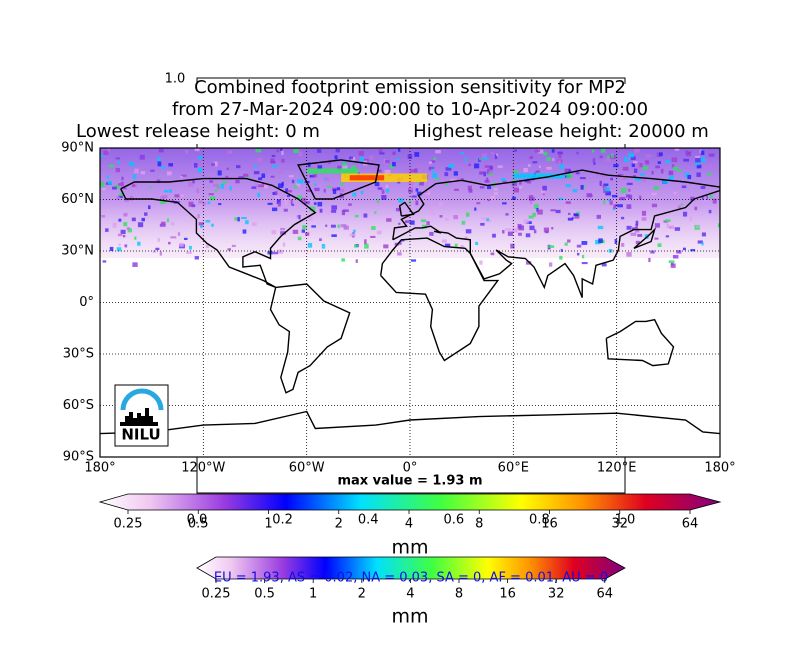  What do you see at coordinates (617, 468) in the screenshot?
I see `lon-label: 120°E` at bounding box center [617, 468].